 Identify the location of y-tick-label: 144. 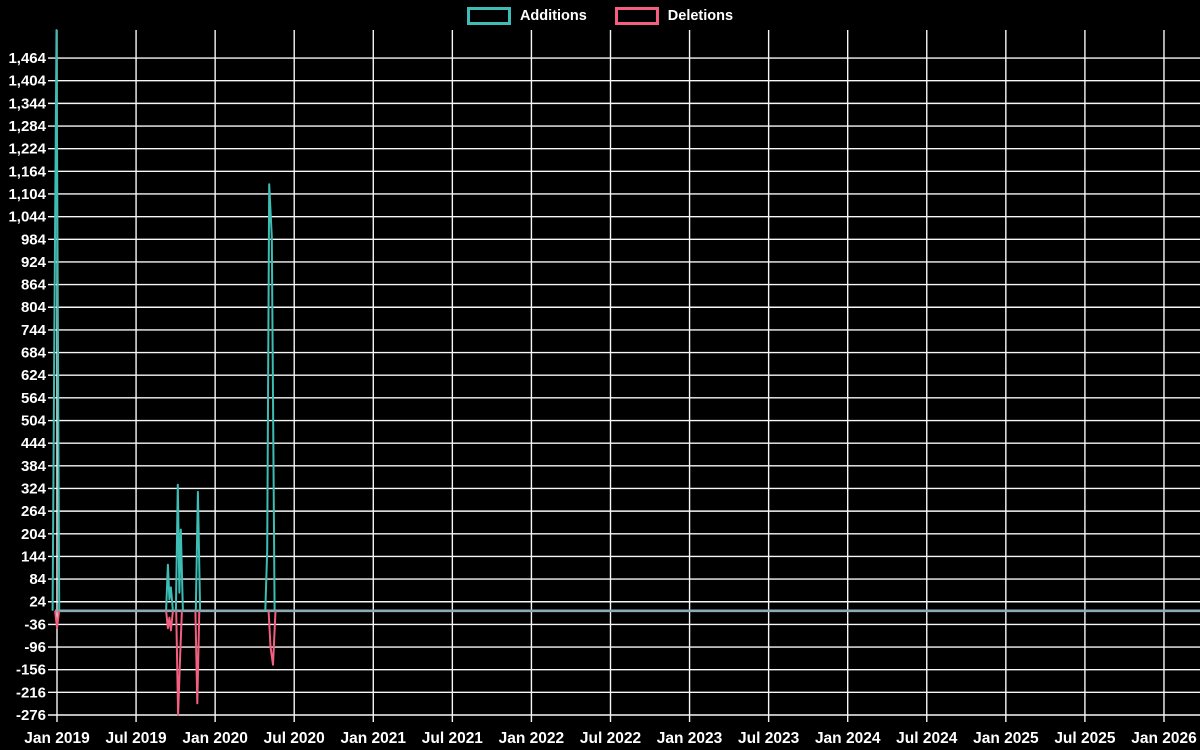
(34, 556).